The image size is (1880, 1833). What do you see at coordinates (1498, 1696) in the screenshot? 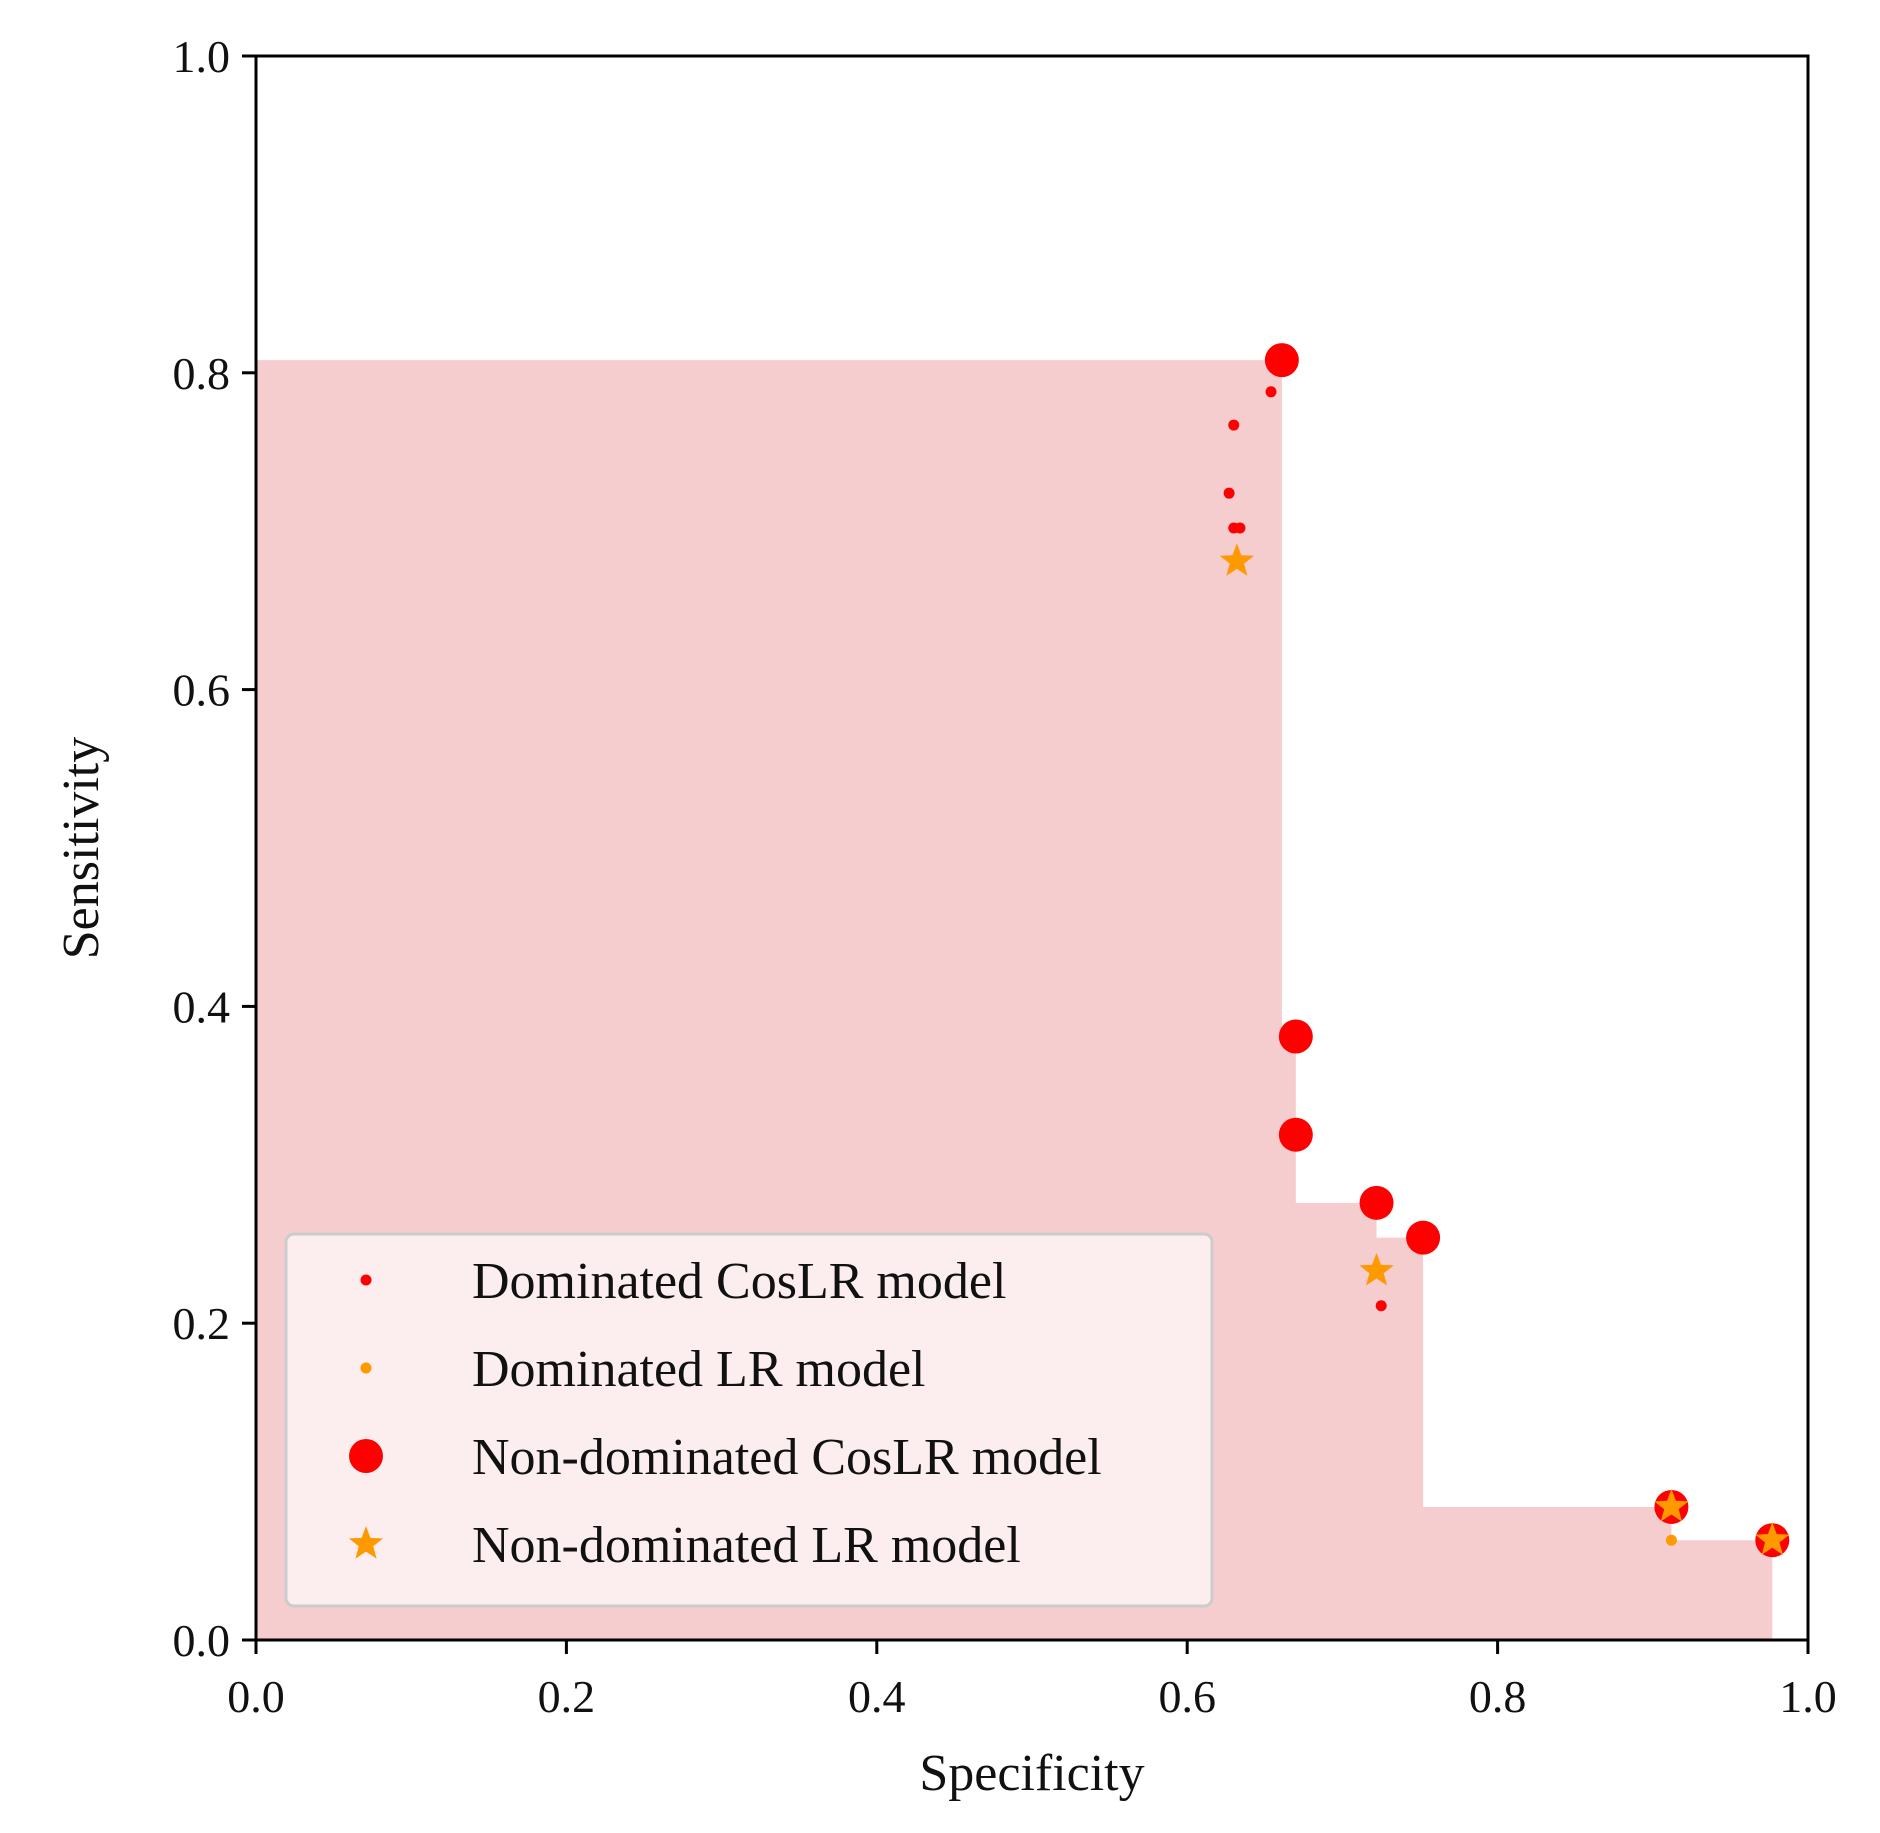
I see `x-tick-label-4: 0.8` at bounding box center [1498, 1696].